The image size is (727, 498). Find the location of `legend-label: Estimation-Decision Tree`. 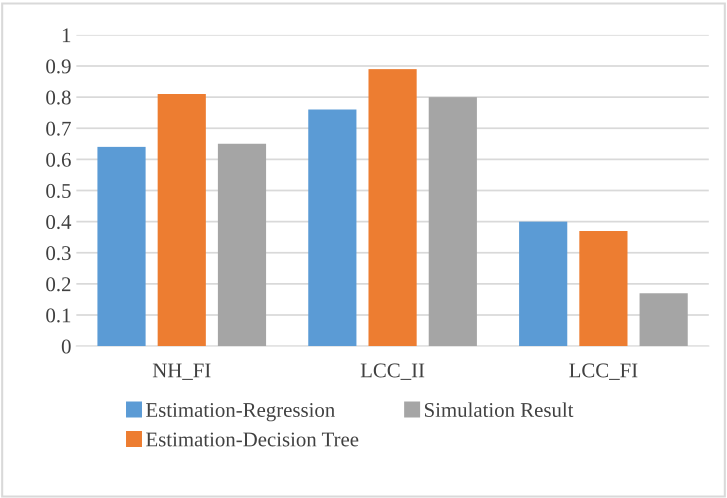

legend-label: Estimation-Decision Tree is located at coordinates (252, 439).